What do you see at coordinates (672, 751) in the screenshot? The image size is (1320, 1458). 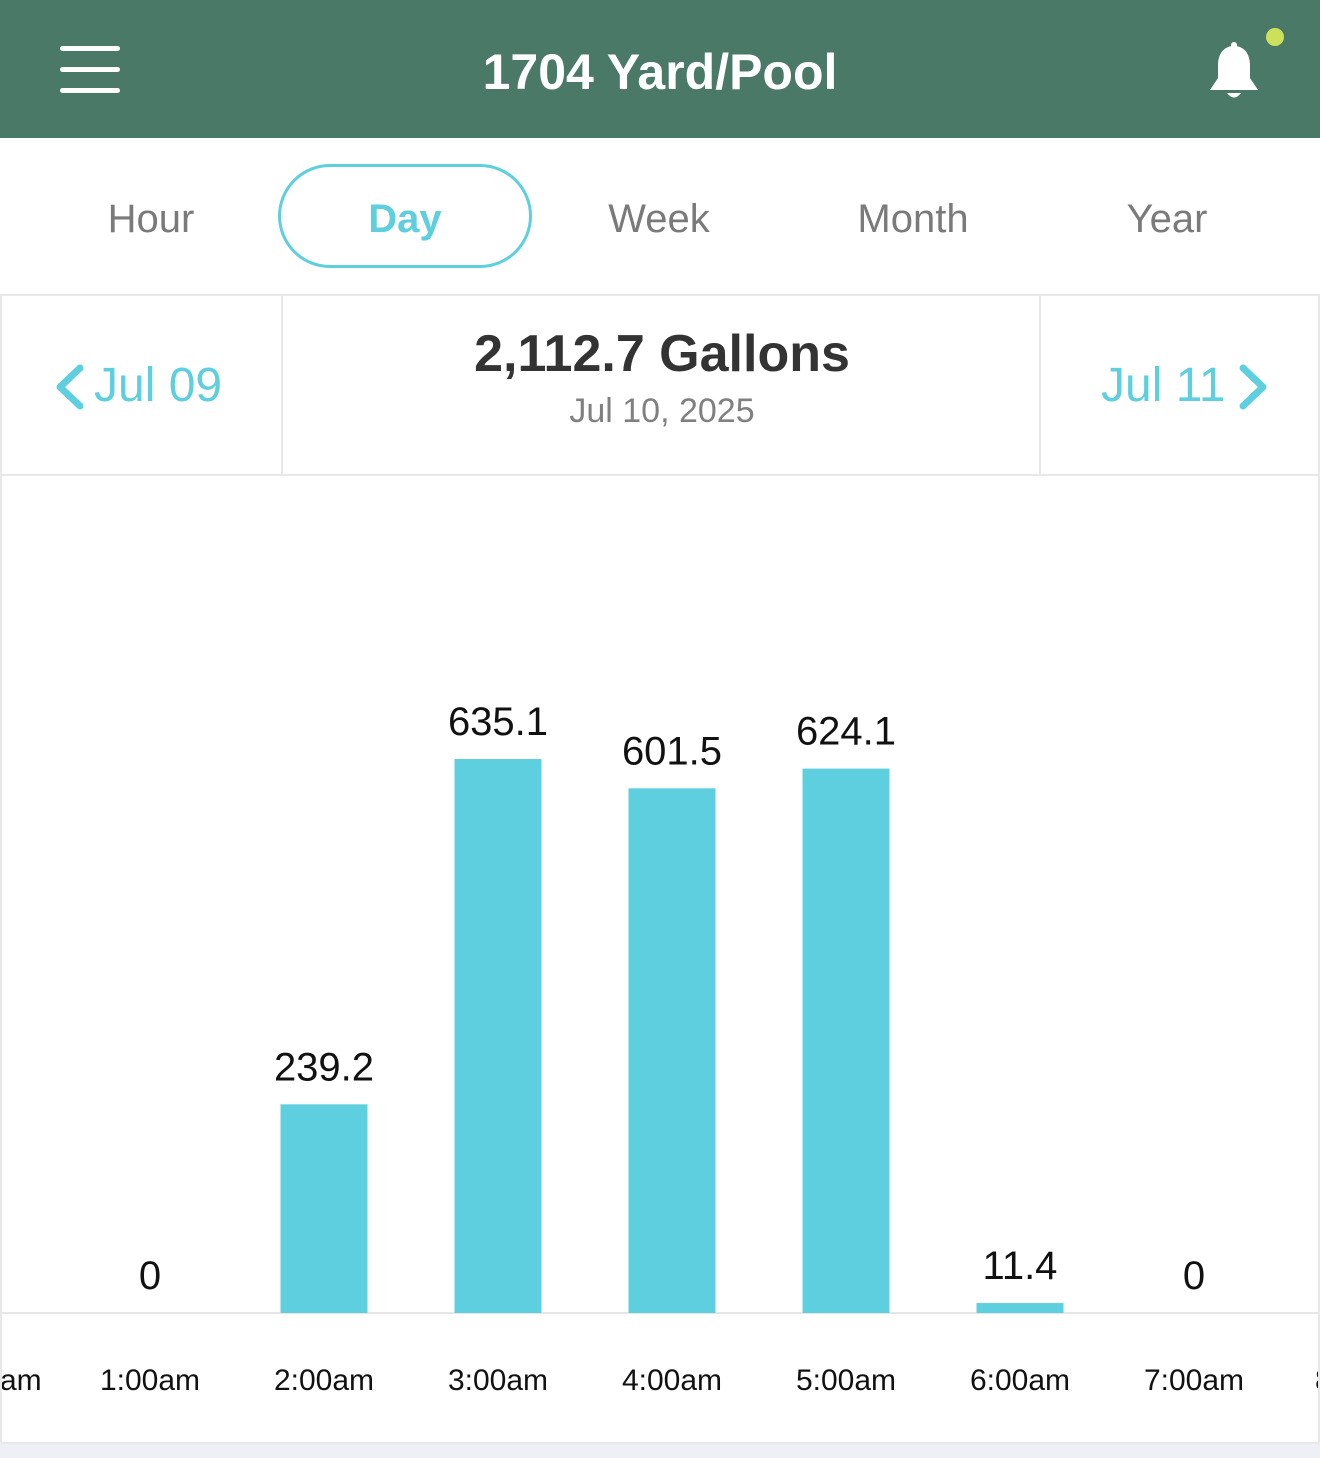 I see `bar-value-label: 601.5` at bounding box center [672, 751].